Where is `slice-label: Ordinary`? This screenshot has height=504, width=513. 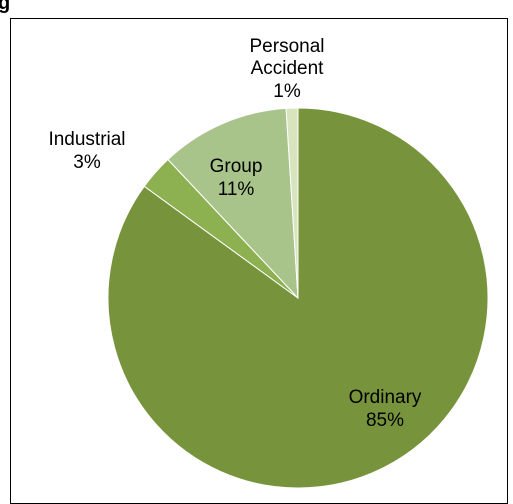
slice-label: Ordinary is located at coordinates (385, 397).